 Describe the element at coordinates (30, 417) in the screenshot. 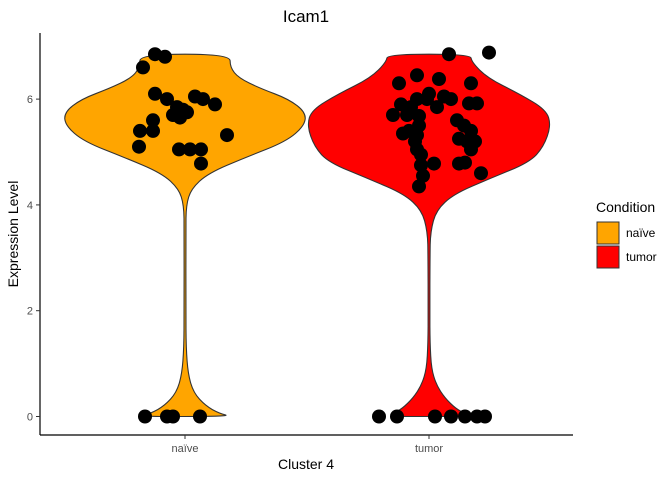

I see `y-tick-label: 0` at that location.